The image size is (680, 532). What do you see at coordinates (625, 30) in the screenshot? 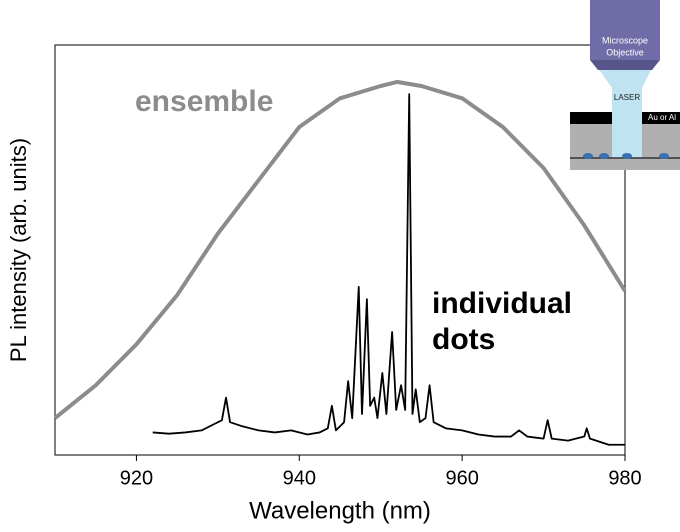
I see `objective` at bounding box center [625, 30].